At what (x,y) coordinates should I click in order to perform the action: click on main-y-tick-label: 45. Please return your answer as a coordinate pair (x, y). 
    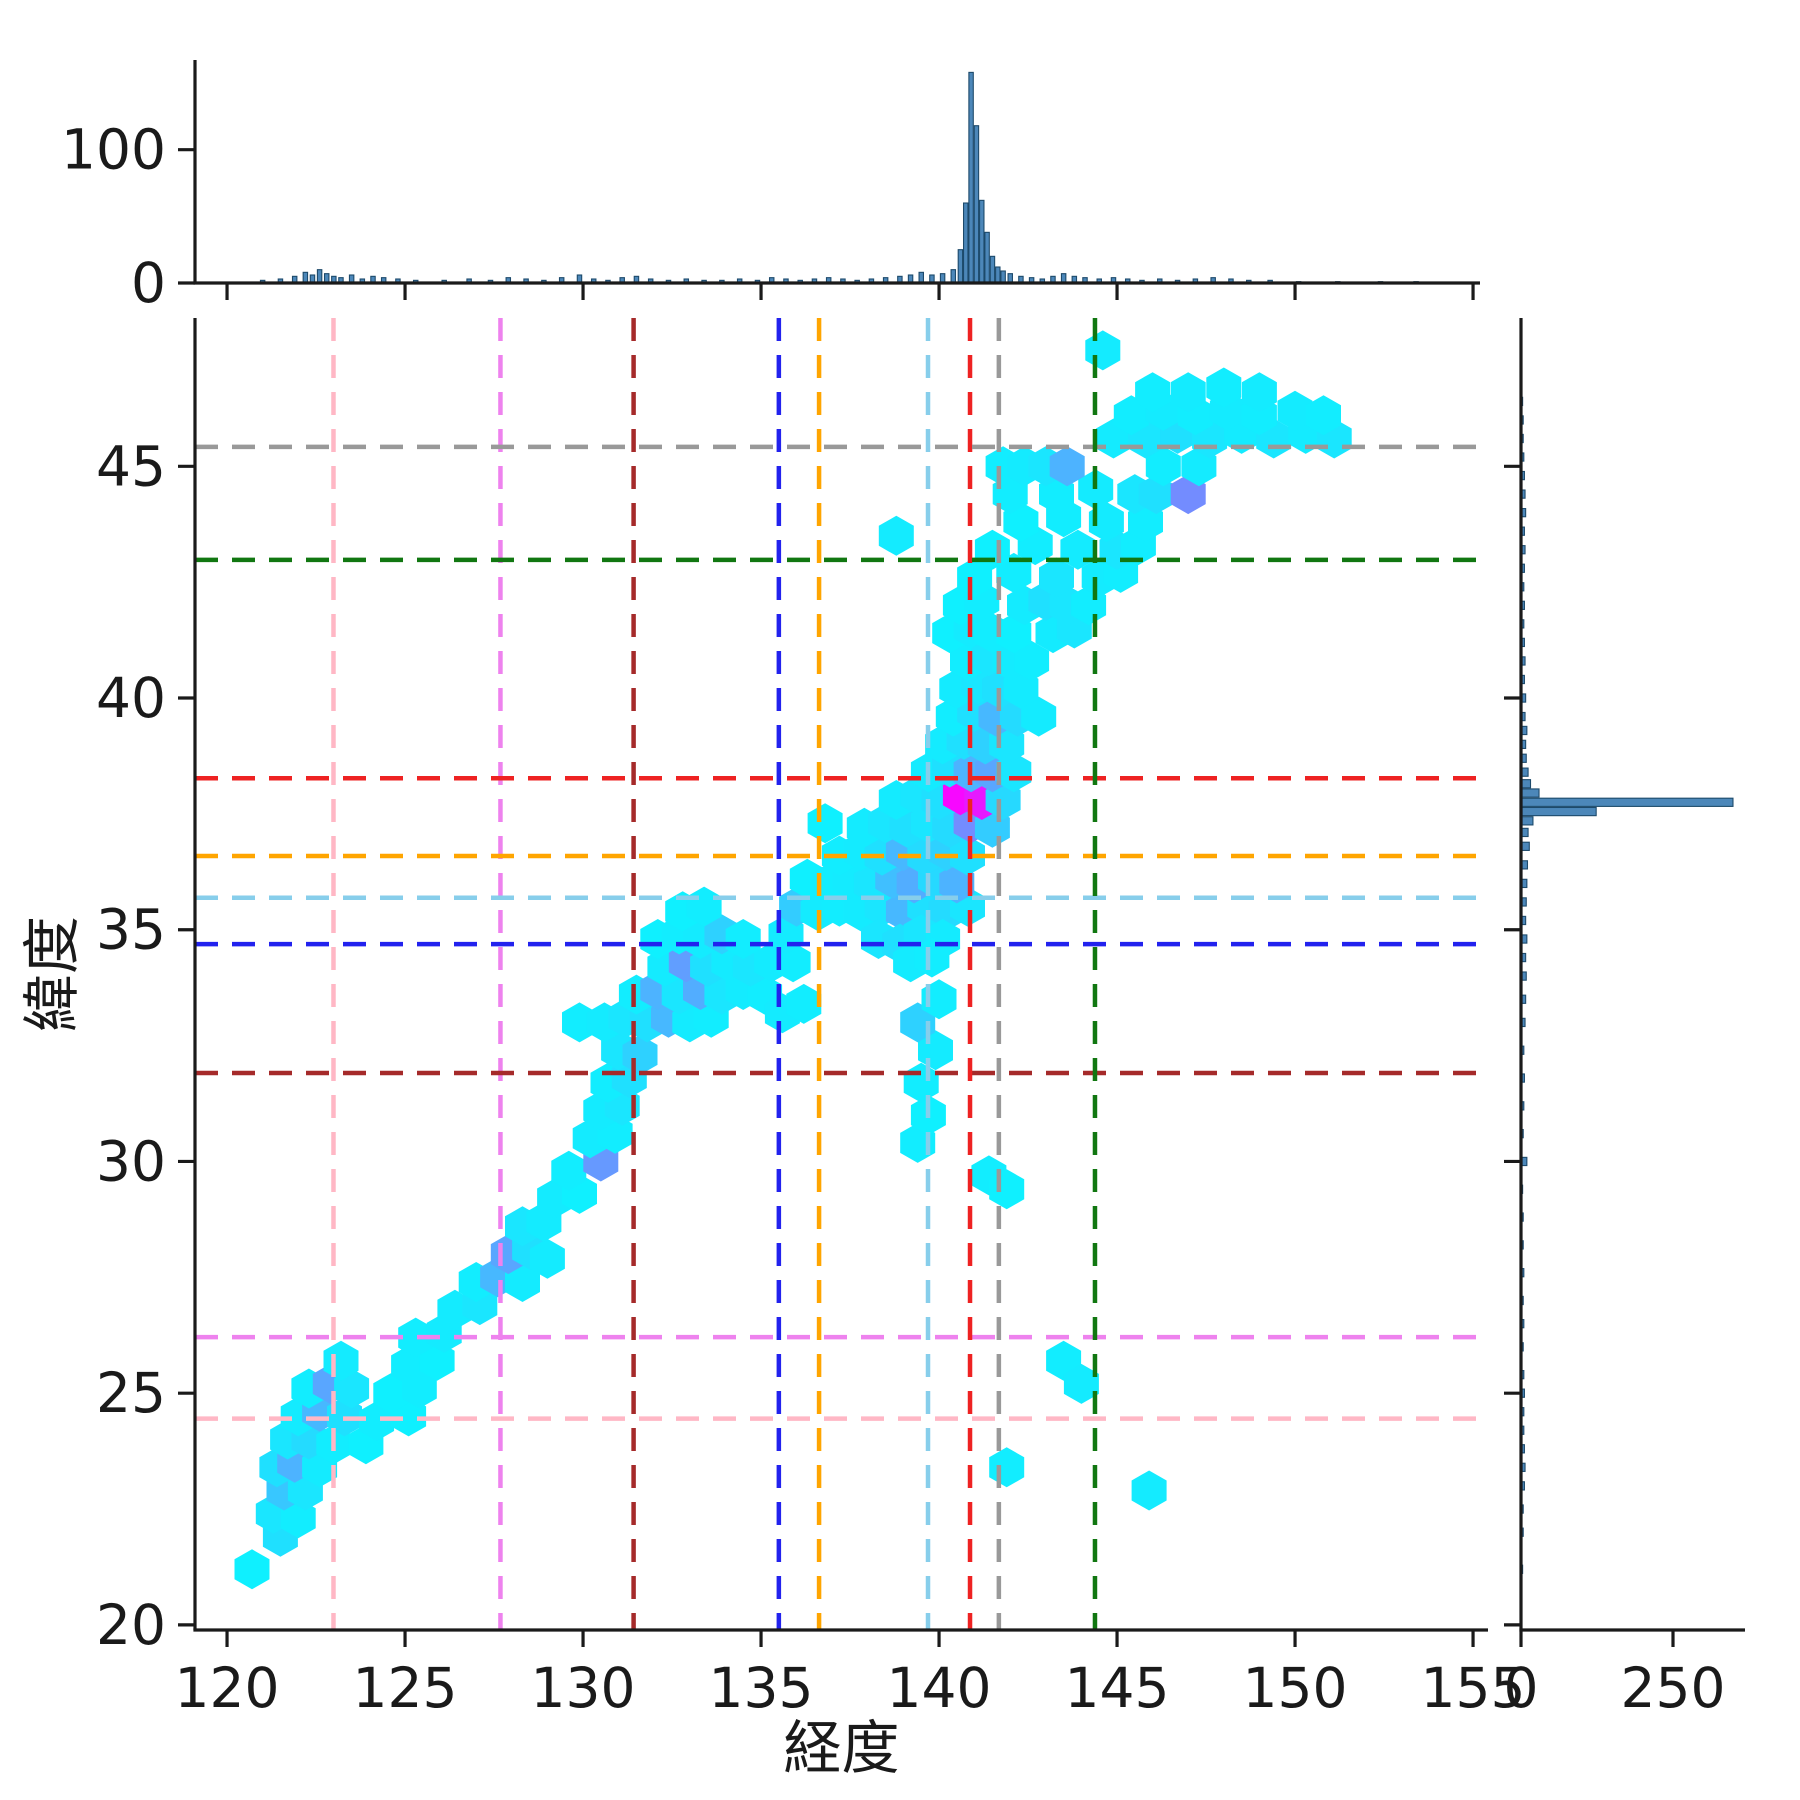
    Looking at the image, I should click on (131, 466).